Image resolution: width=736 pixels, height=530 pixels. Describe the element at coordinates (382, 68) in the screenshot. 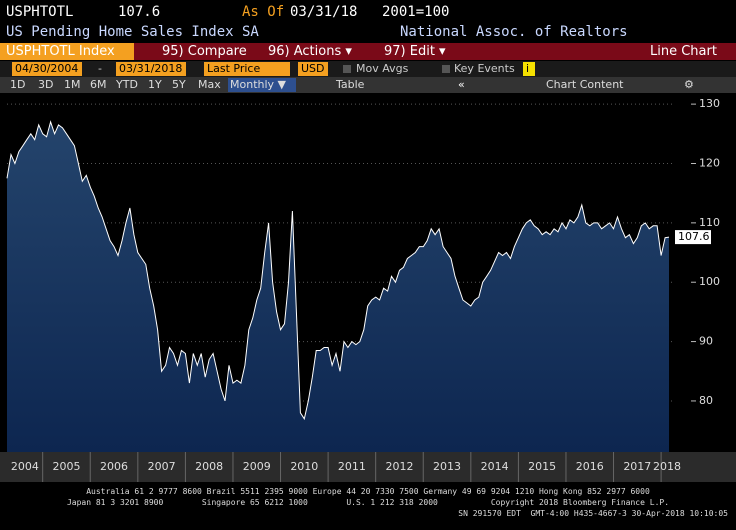

I see `mov-avgs: Mov Avgs` at that location.